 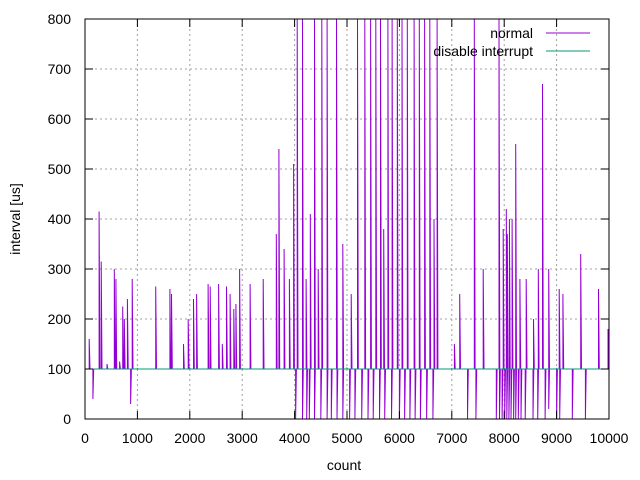 What do you see at coordinates (504, 438) in the screenshot?
I see `x-tick-label: 8000` at bounding box center [504, 438].